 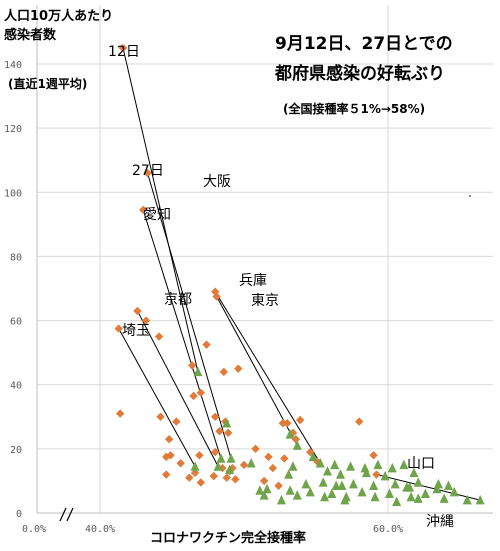 I want to click on x-axis-label: コロナワクチン完全接種率, so click(x=228, y=538).